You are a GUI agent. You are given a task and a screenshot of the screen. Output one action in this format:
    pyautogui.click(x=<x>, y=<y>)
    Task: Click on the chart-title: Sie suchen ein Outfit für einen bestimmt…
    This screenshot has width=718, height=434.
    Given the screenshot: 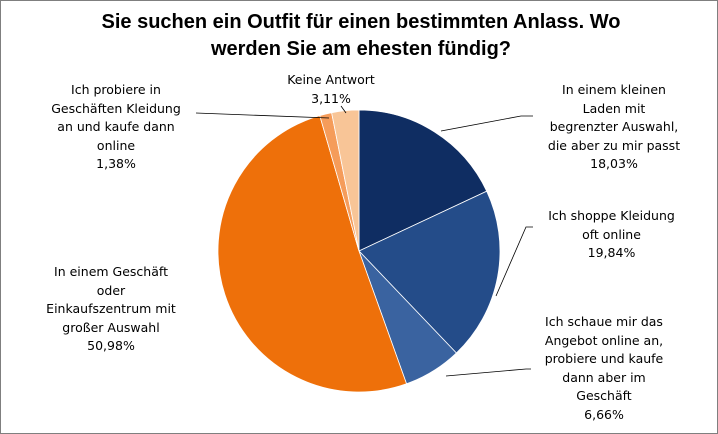 What is the action you would take?
    pyautogui.click(x=361, y=36)
    